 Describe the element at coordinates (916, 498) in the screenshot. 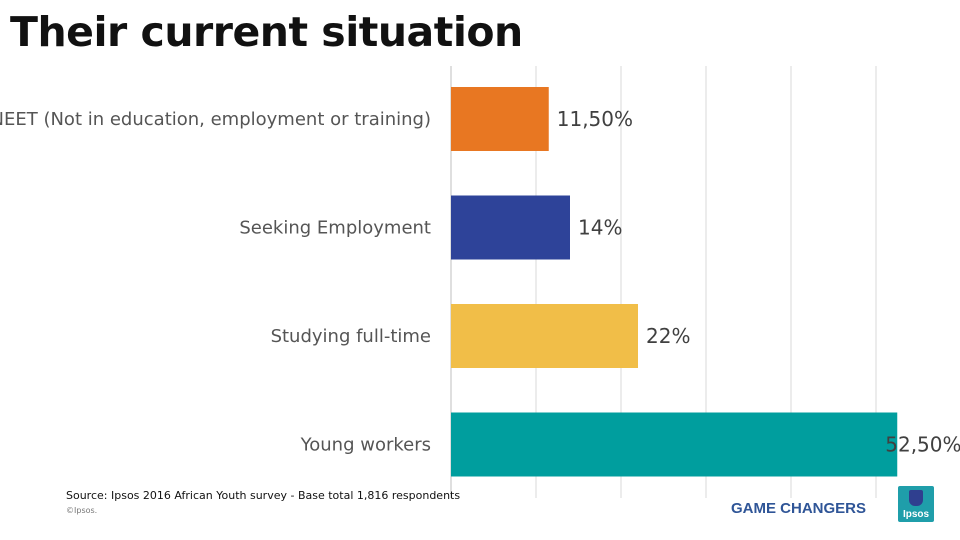

I see `logo-mark-icon` at that location.